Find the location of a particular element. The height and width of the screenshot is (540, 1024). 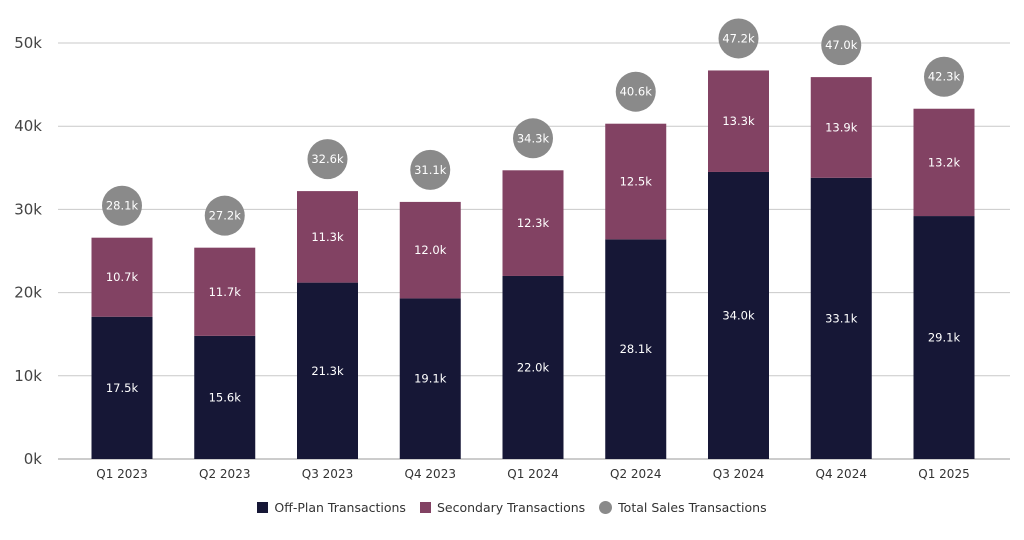

total-label: 47.0k is located at coordinates (841, 45).